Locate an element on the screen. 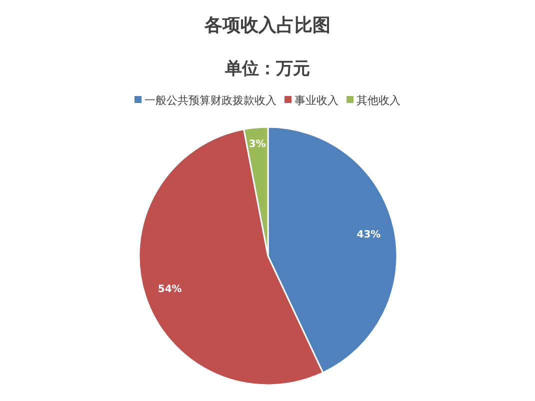 The height and width of the screenshot is (401, 535). data-label: 54% is located at coordinates (170, 289).